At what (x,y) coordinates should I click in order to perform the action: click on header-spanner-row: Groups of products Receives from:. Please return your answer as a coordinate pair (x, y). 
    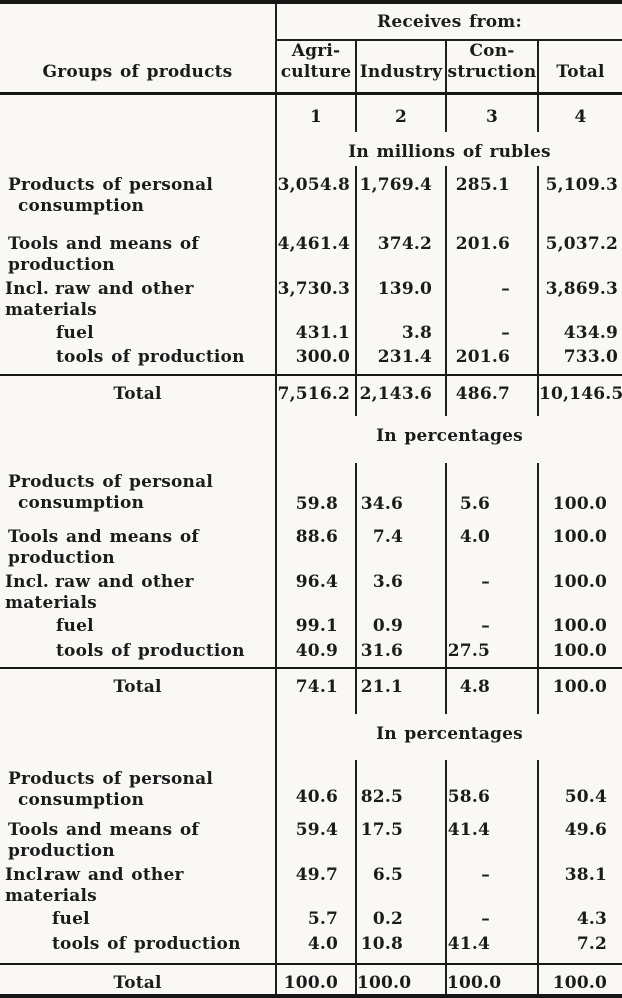
    Looking at the image, I should click on (311, 48).